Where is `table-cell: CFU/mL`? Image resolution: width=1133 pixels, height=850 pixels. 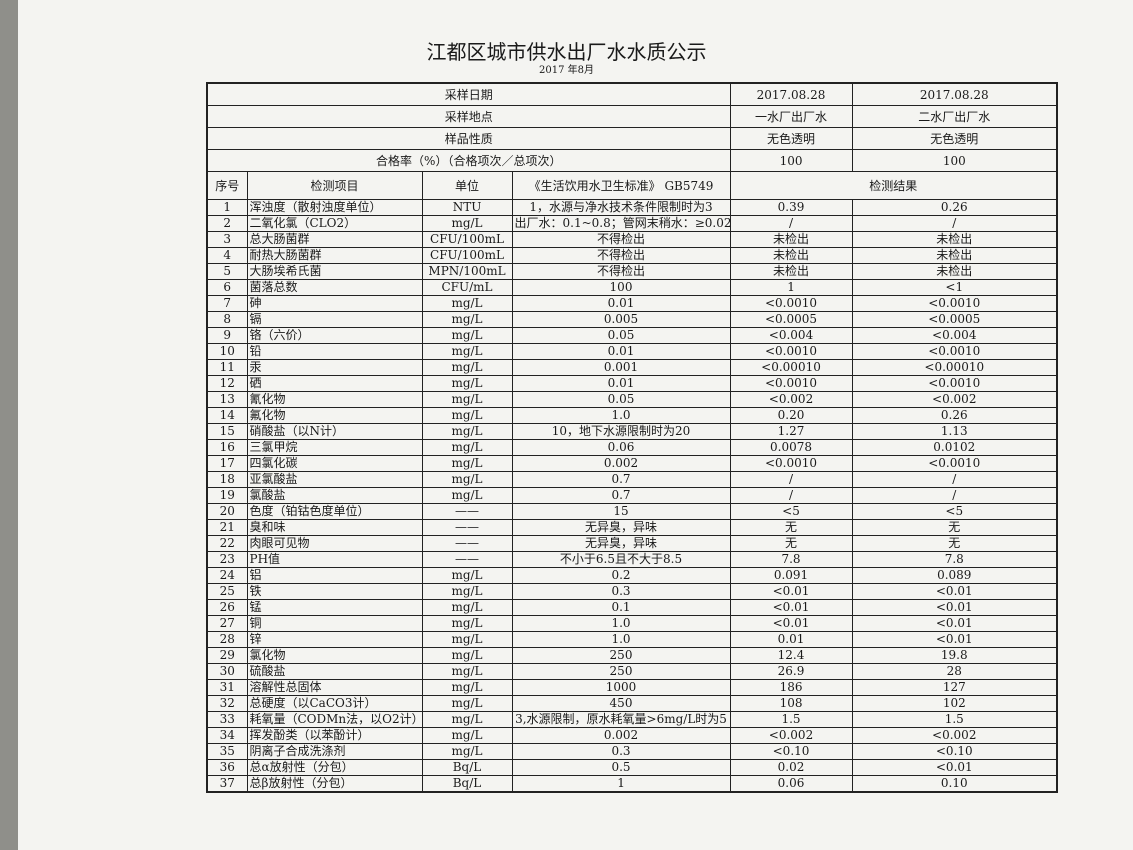 table-cell: CFU/mL is located at coordinates (467, 287).